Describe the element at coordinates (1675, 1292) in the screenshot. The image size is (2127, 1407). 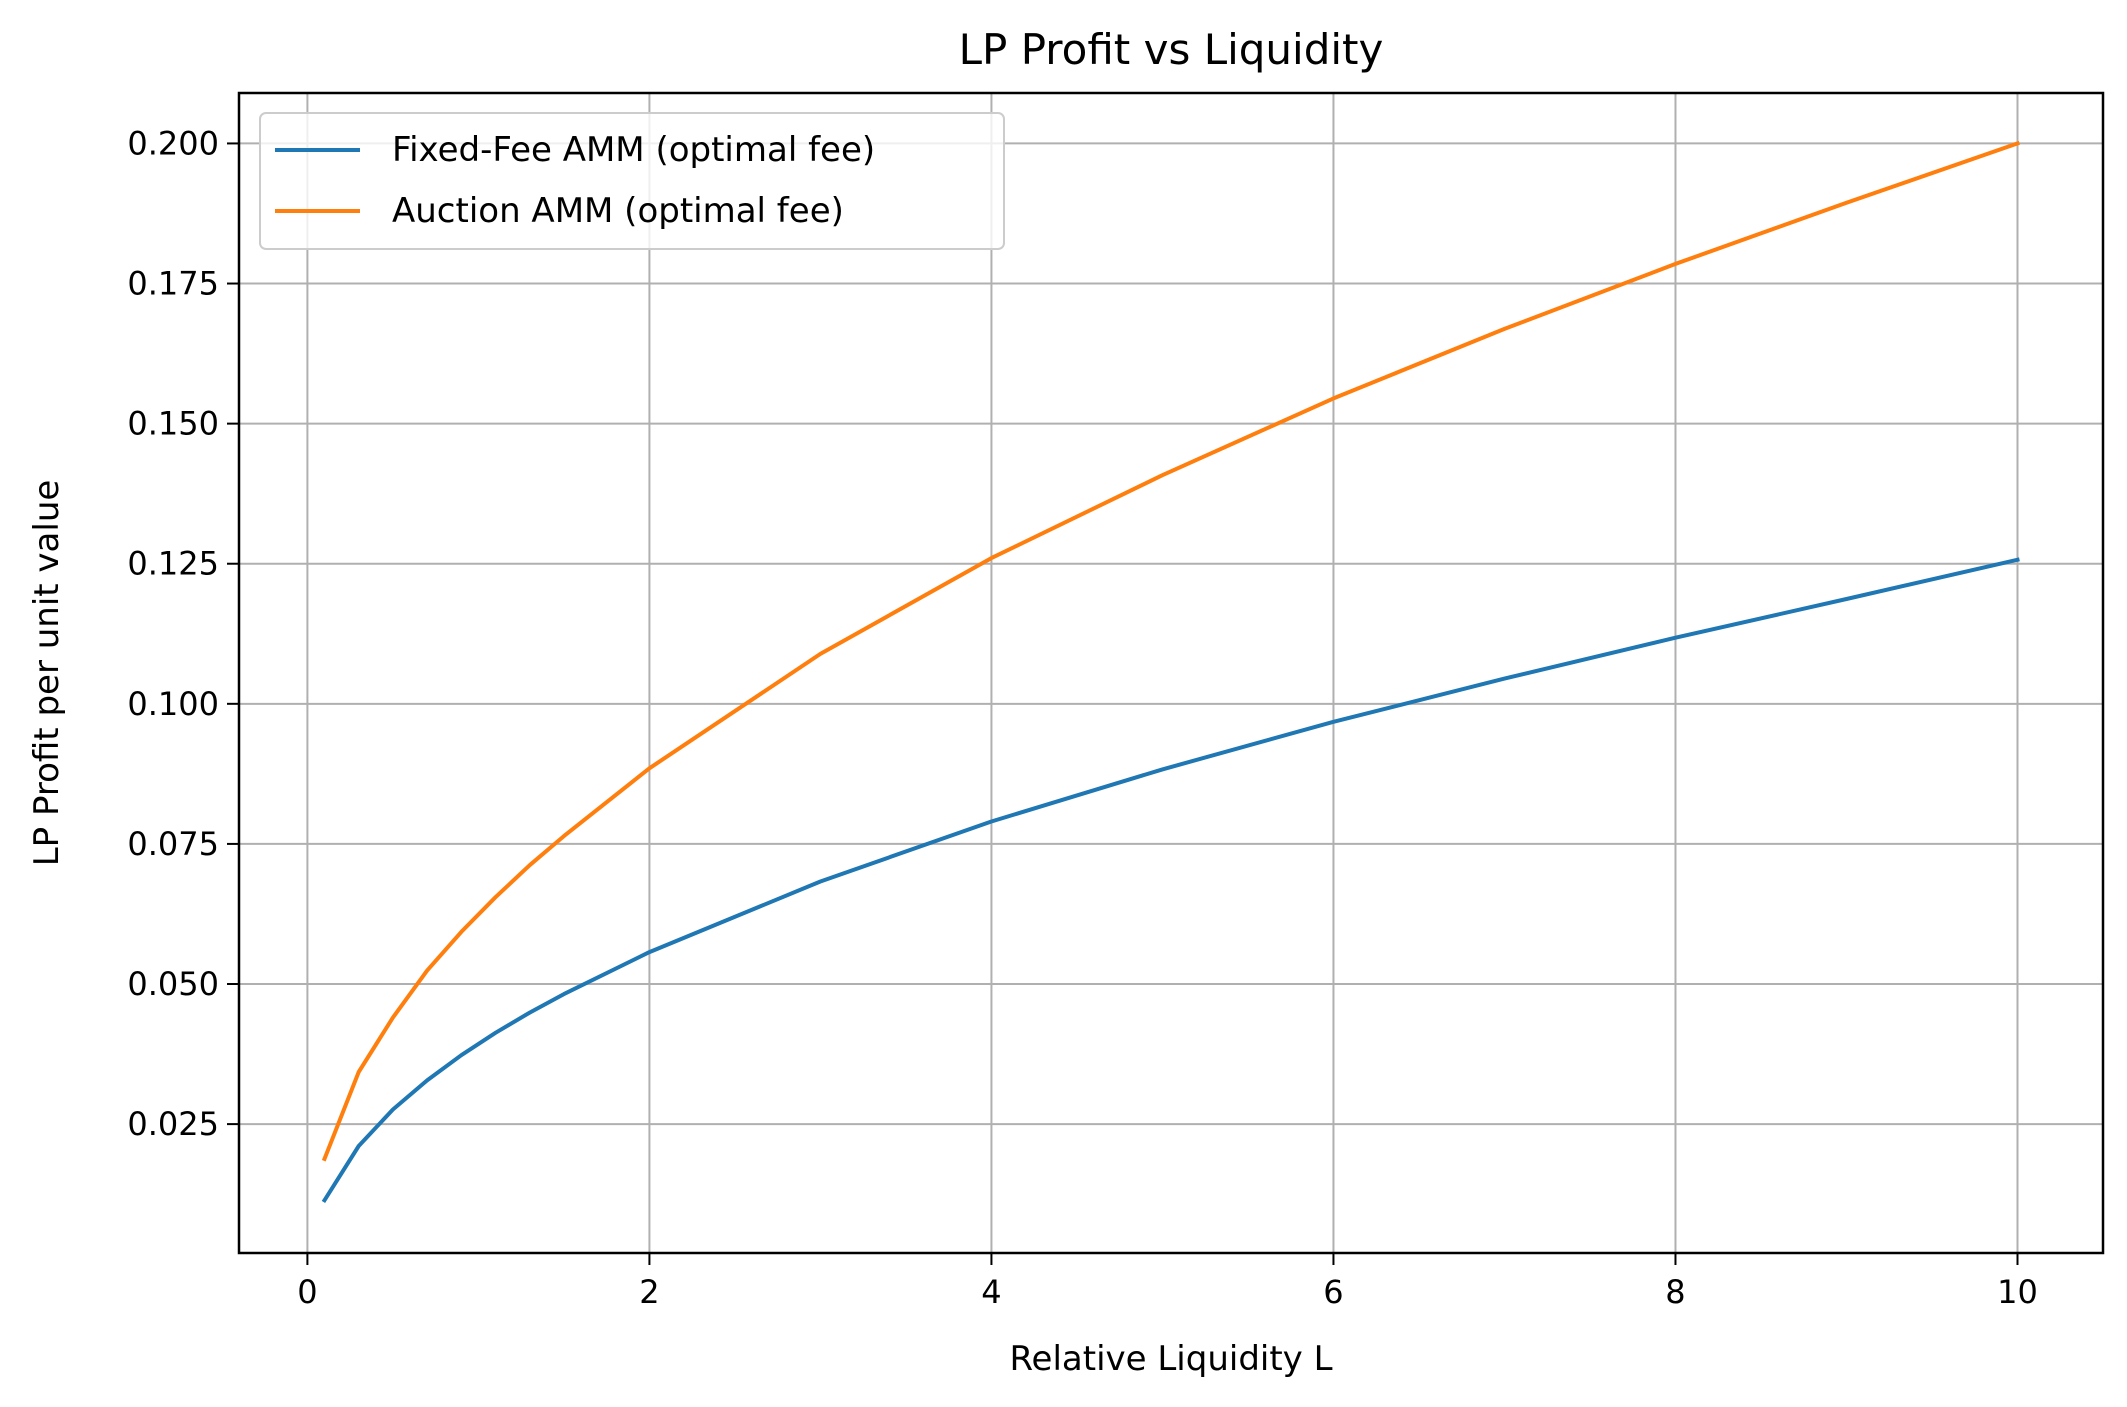
I see `x-tick-label: 8` at that location.